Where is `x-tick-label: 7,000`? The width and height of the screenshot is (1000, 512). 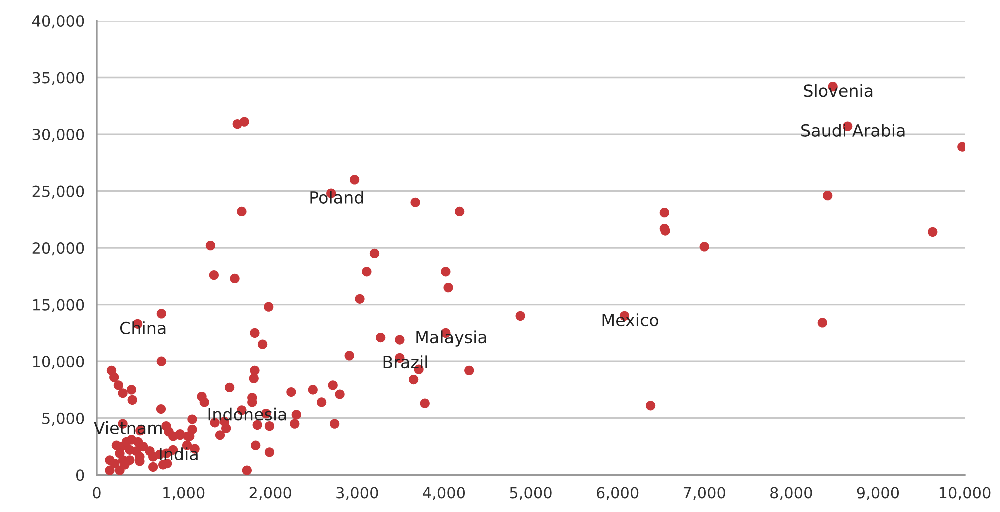 x-tick-label: 7,000 is located at coordinates (705, 493).